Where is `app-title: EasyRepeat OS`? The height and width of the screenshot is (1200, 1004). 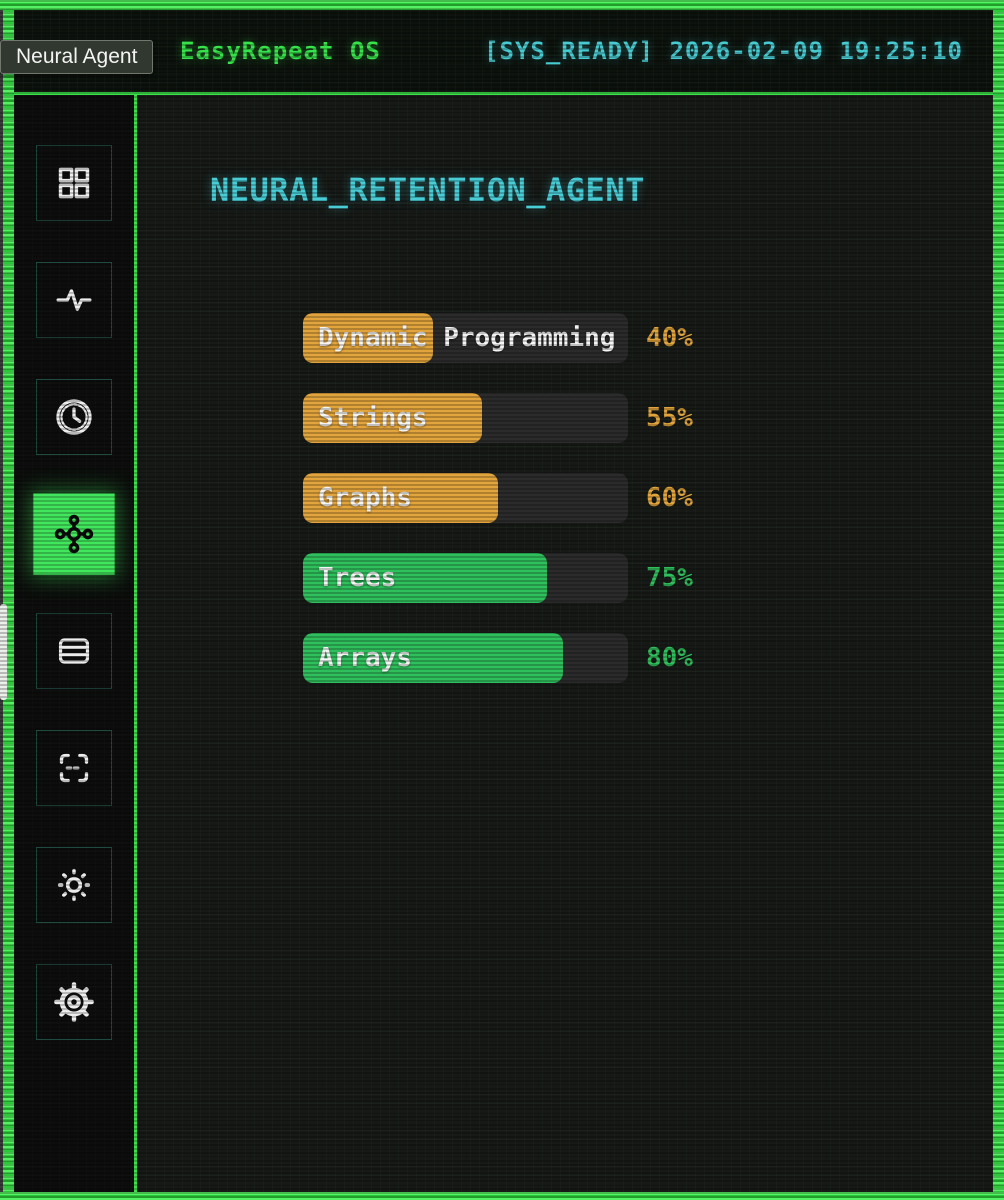 app-title: EasyRepeat OS is located at coordinates (280, 51).